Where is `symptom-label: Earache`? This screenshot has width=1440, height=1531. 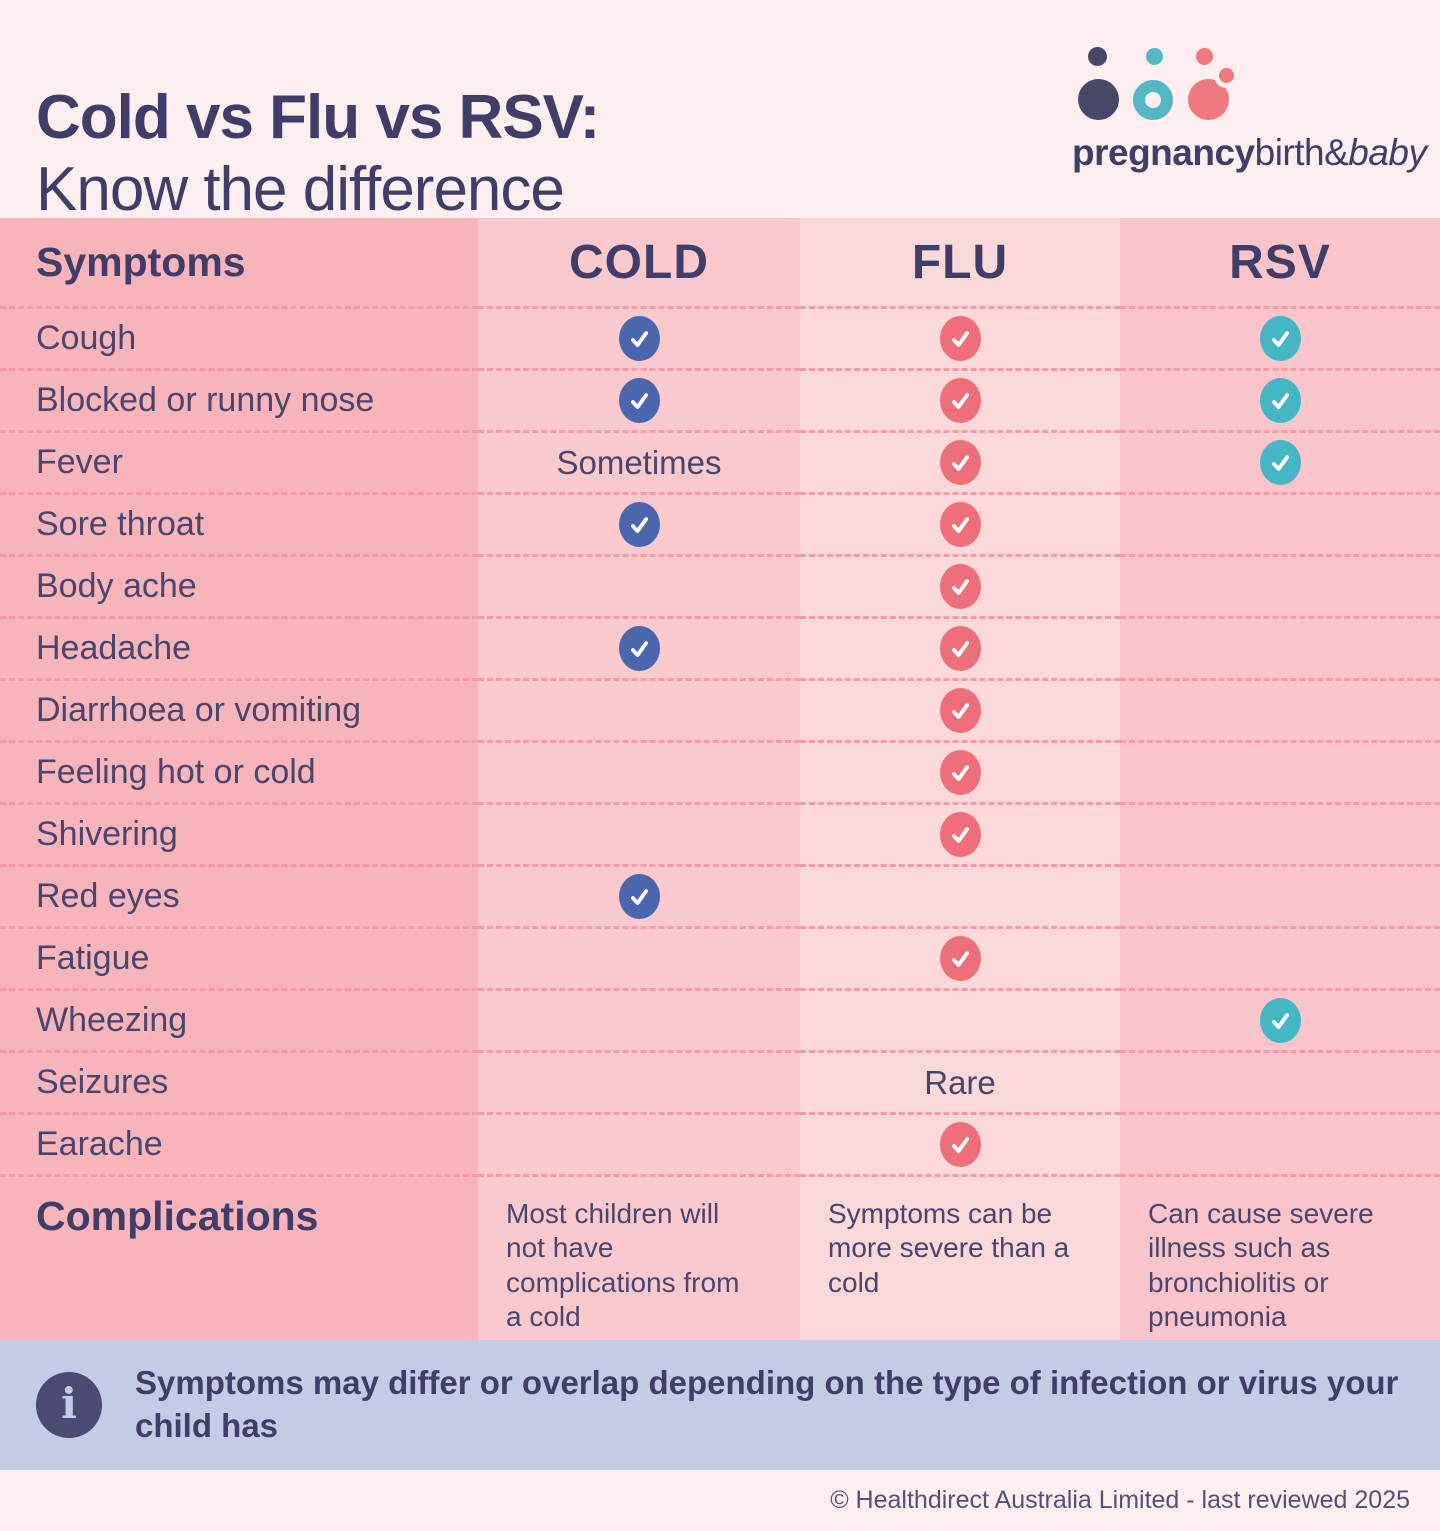
symptom-label: Earache is located at coordinates (99, 1144).